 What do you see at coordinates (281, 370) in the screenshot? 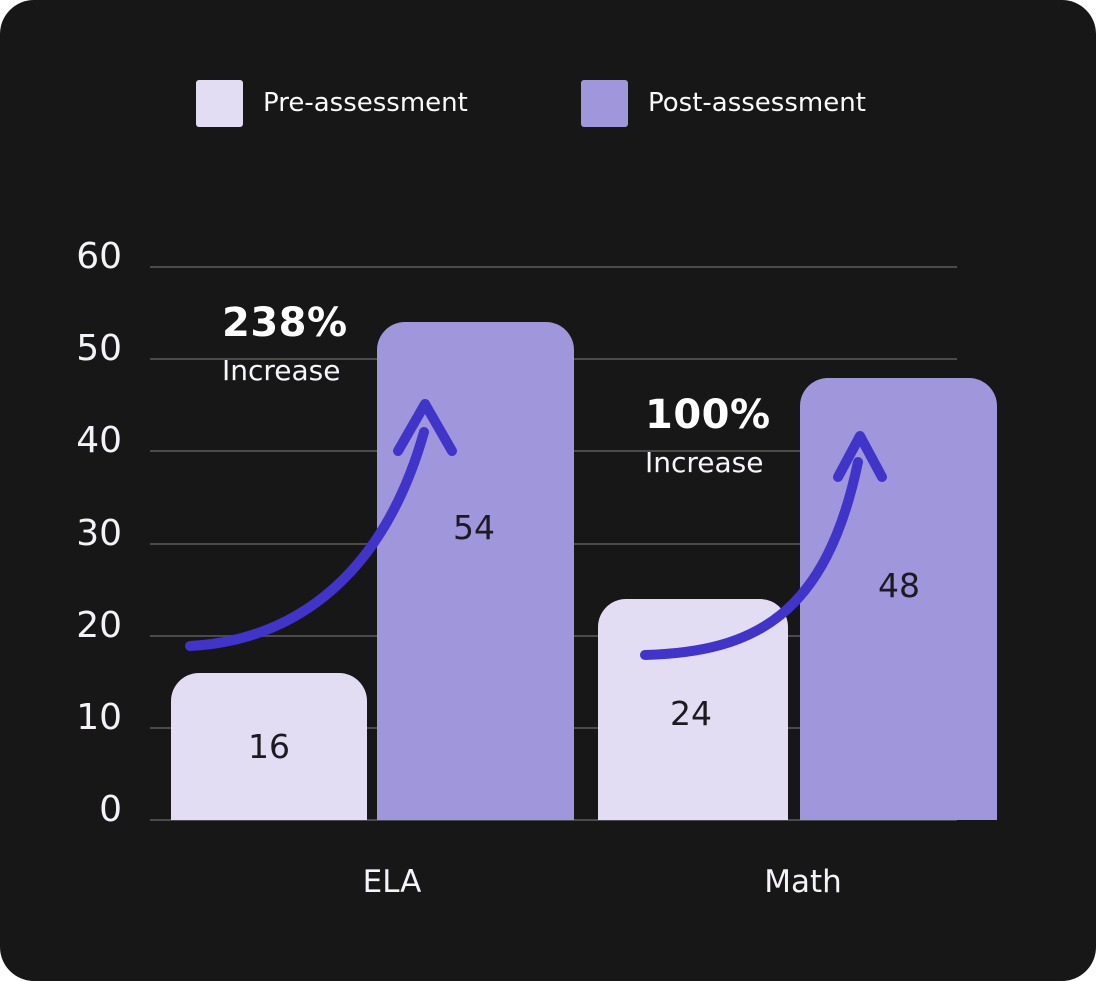
I see `annotation-ela-label: Increase` at bounding box center [281, 370].